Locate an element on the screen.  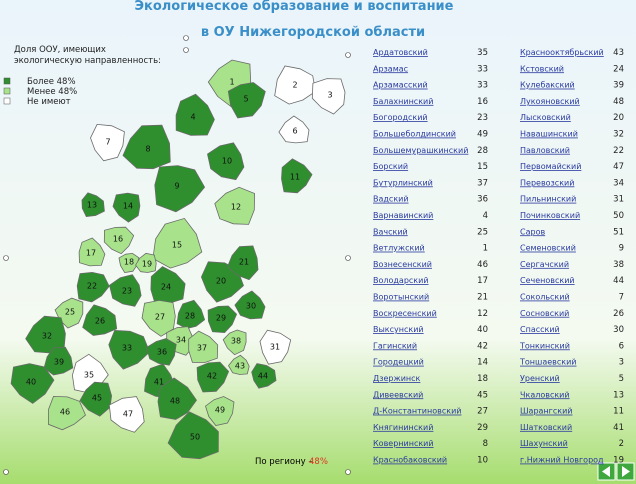
district-name: Тоншаевский is located at coordinates (548, 362).